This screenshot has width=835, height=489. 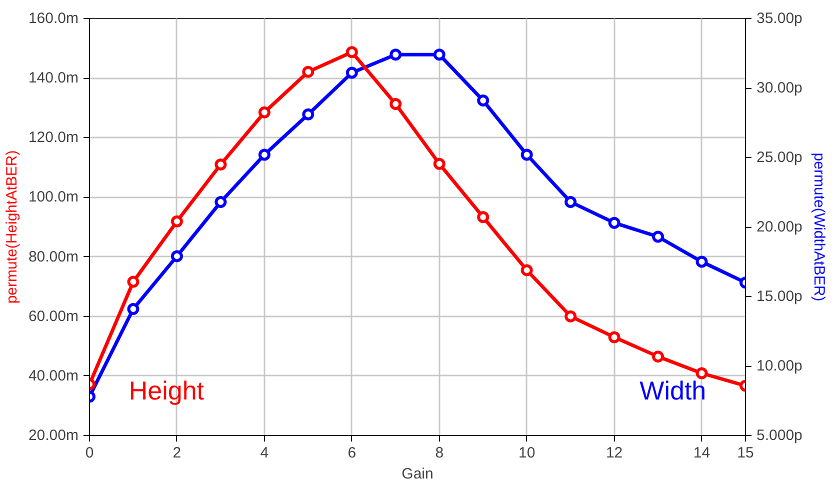 What do you see at coordinates (614, 453) in the screenshot?
I see `x-tick-label: 12` at bounding box center [614, 453].